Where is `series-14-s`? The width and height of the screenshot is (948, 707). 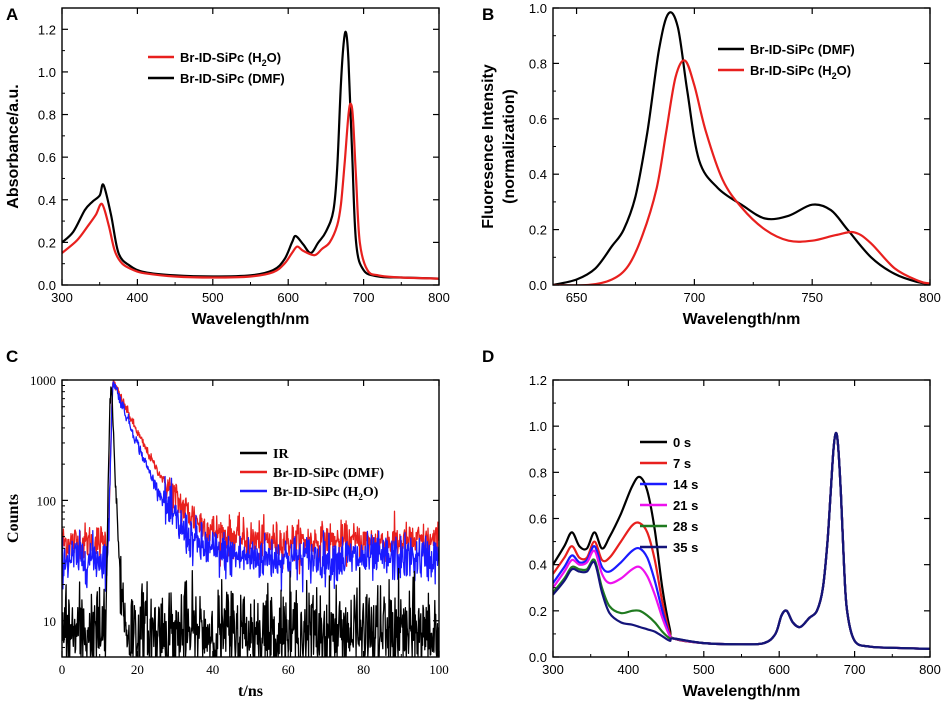 series-14-s is located at coordinates (741, 540).